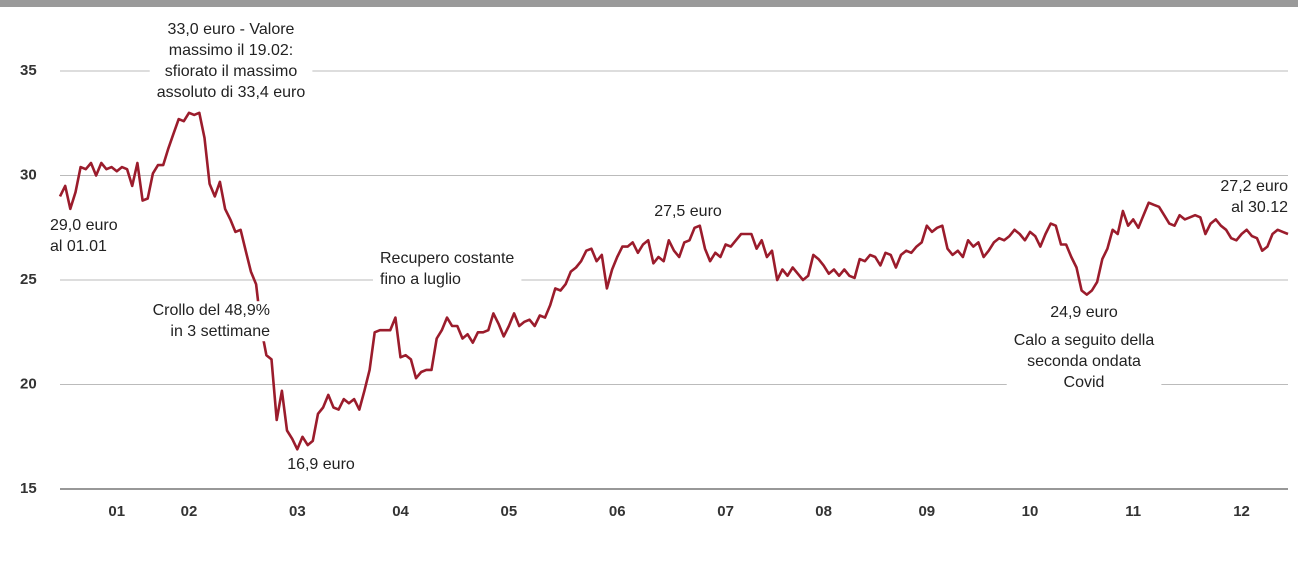 This screenshot has width=1298, height=577. I want to click on annotation-text: 33,0 euro - Valore, so click(231, 29).